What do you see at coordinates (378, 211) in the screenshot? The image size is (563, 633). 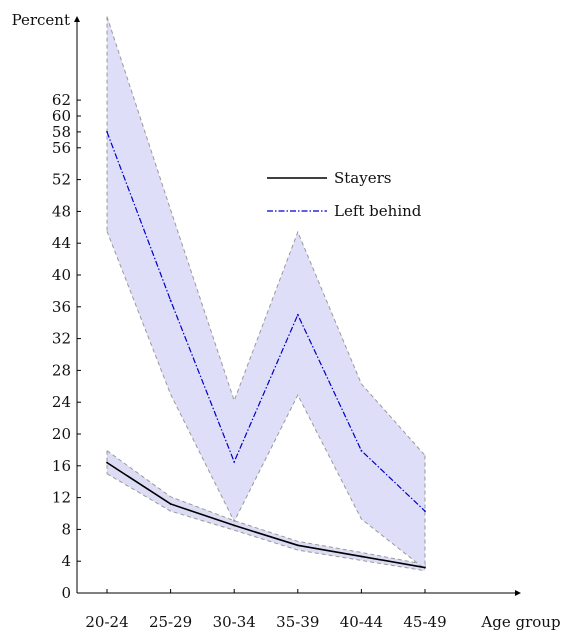 I see `legend-label: Left behind` at bounding box center [378, 211].